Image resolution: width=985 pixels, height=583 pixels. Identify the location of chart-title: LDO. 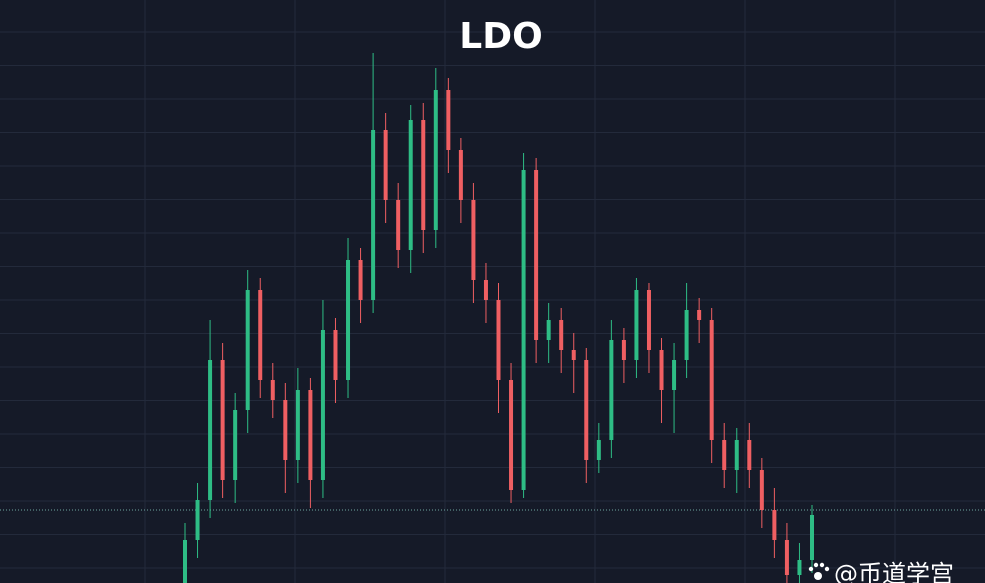
(500, 36).